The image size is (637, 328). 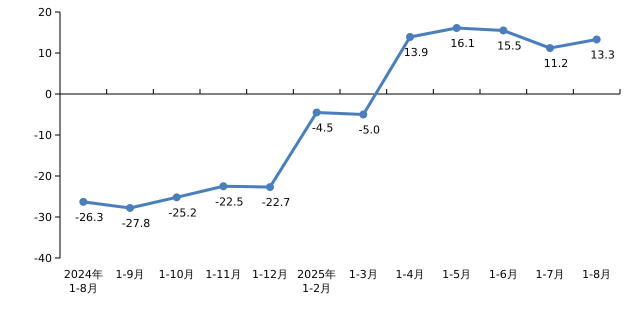 I want to click on x-tick-label: 1-8月, so click(x=597, y=274).